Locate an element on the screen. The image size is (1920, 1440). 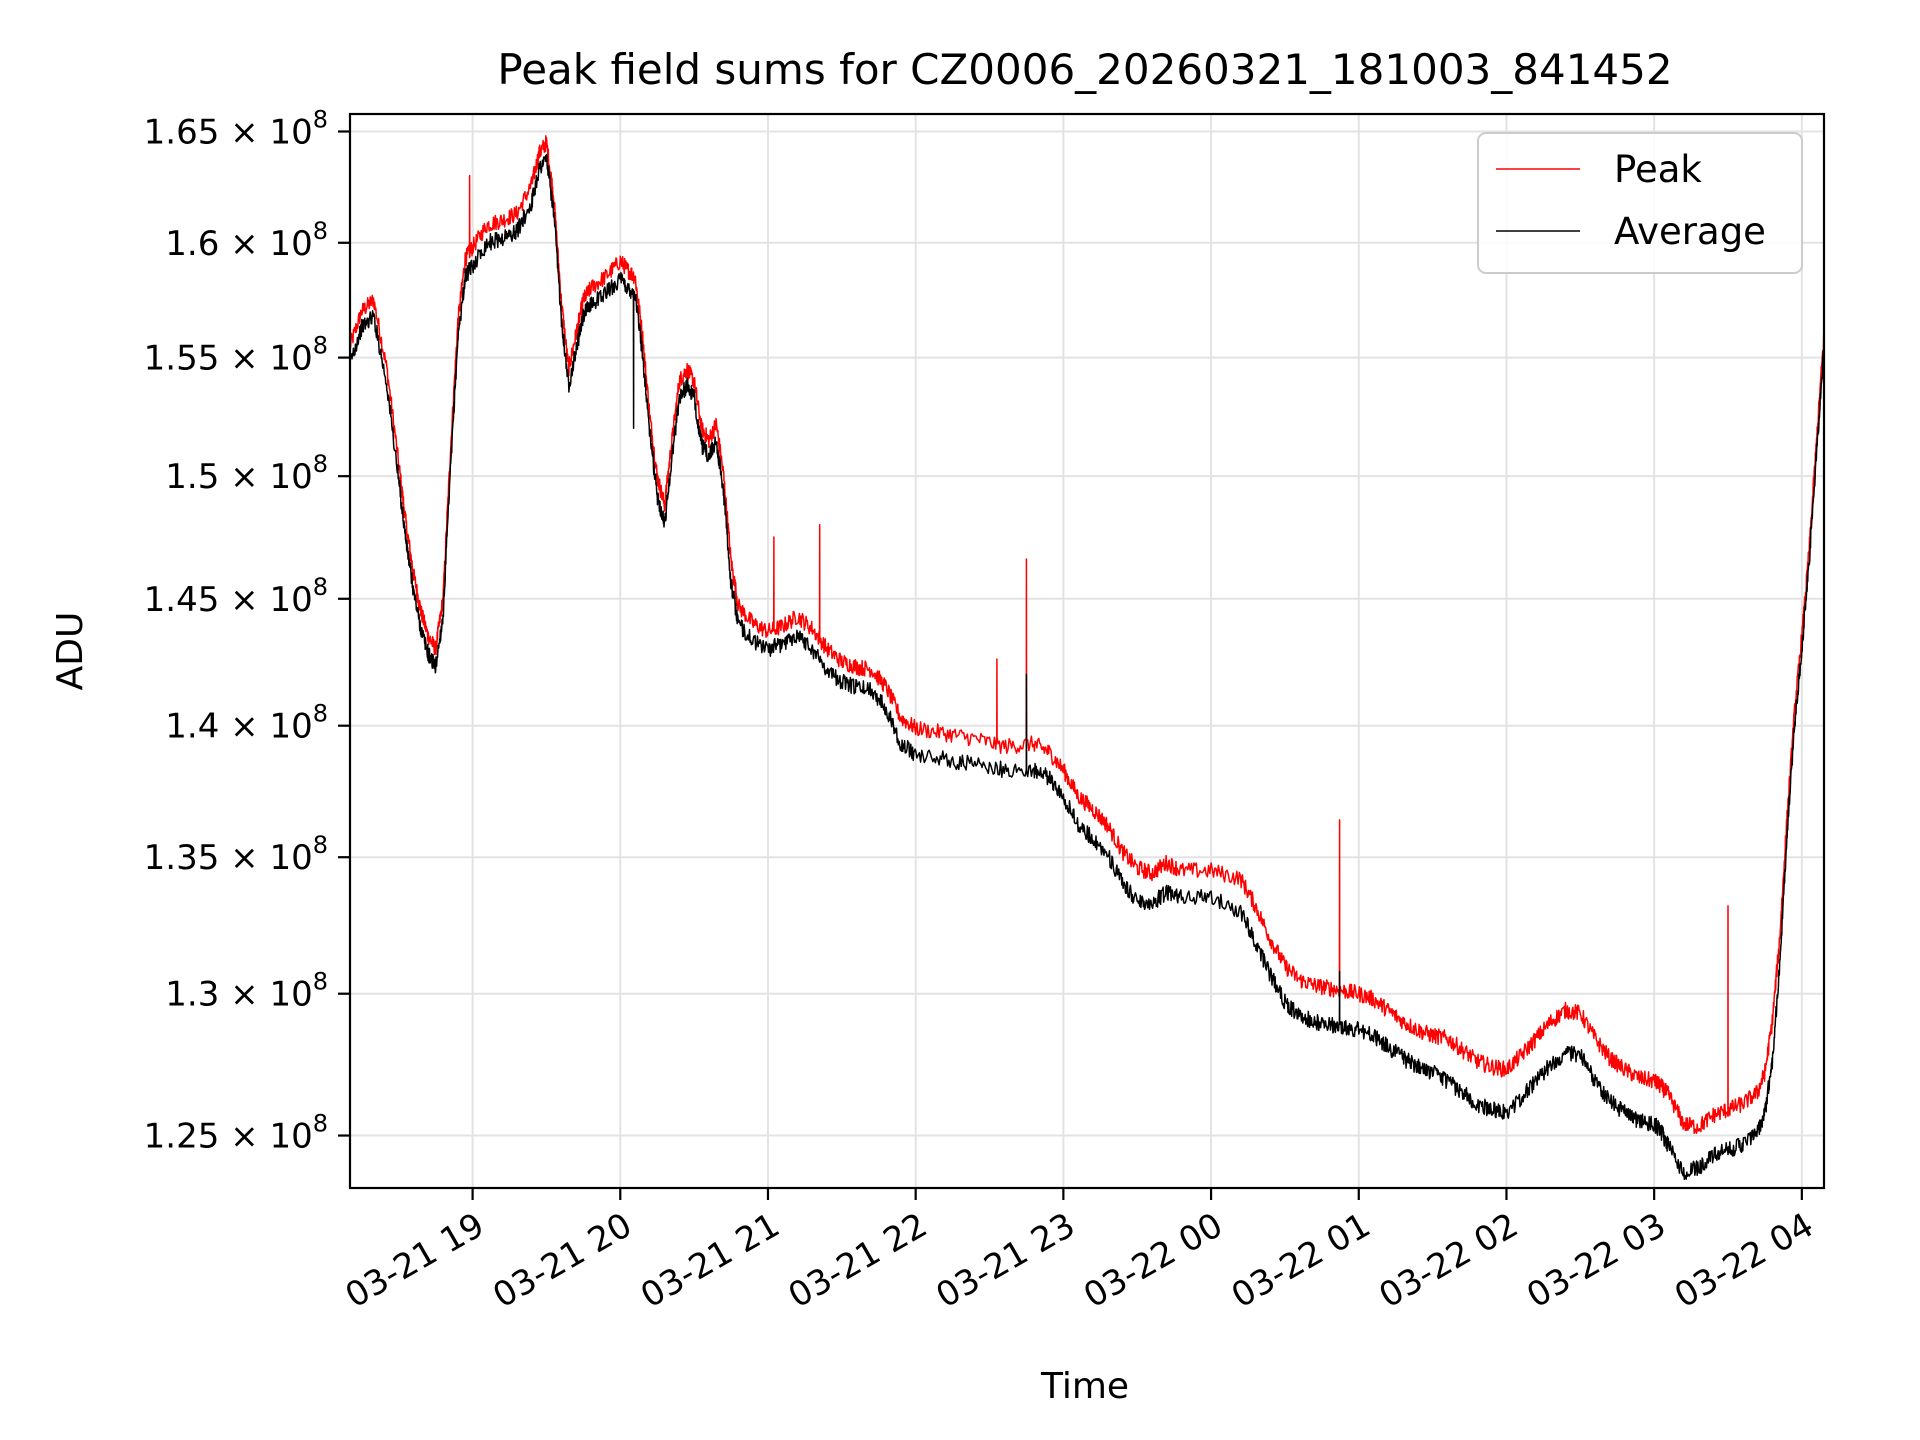
legend-label-peak: Peak is located at coordinates (1658, 169).